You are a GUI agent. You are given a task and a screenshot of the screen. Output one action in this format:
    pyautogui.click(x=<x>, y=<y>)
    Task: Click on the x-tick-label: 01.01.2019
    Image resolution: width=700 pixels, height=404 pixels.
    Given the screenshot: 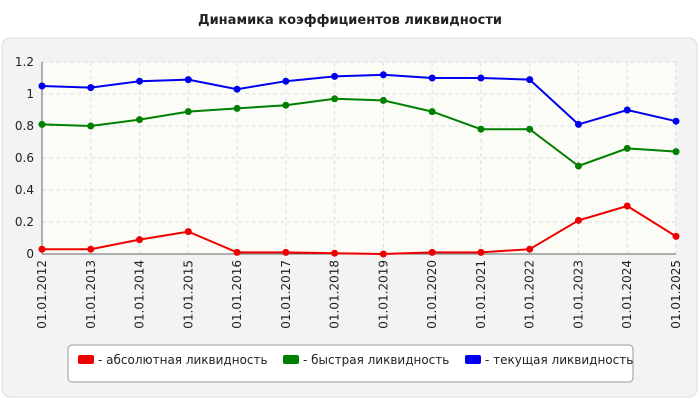 What is the action you would take?
    pyautogui.click(x=383, y=294)
    